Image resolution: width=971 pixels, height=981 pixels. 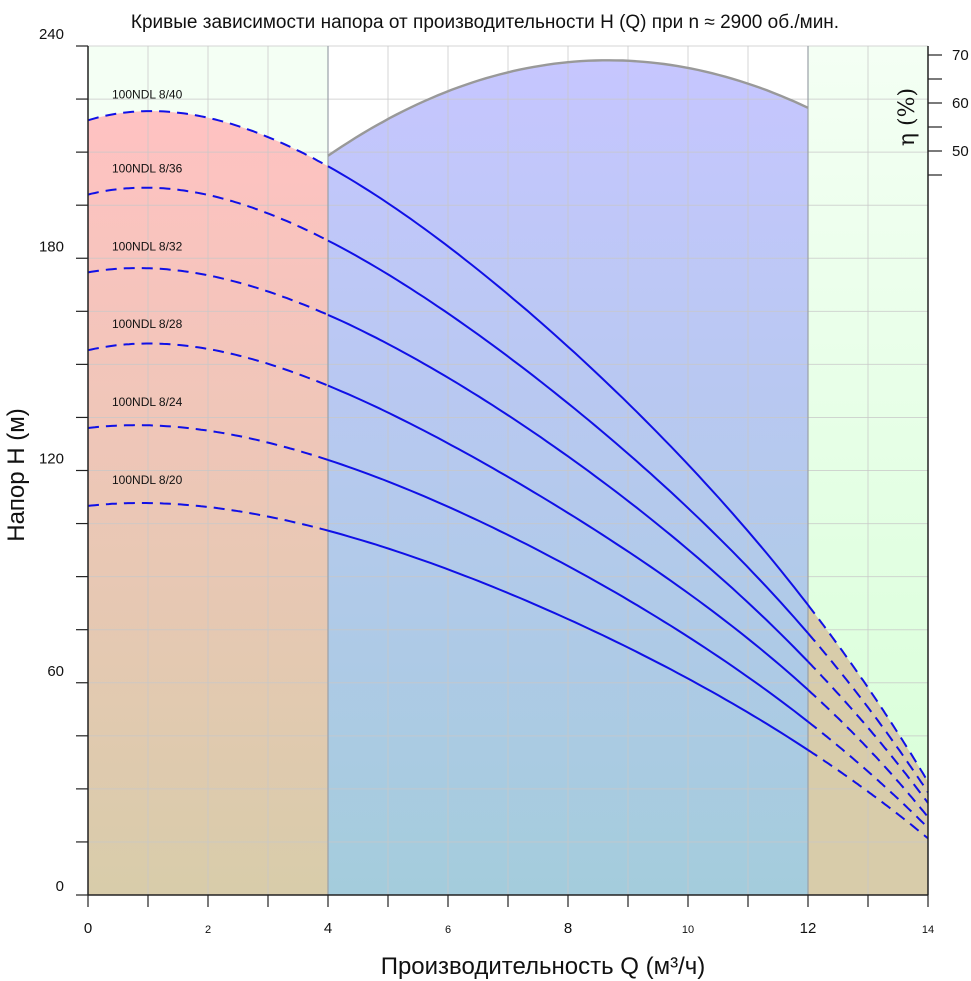 I want to click on series-label: 100NDL 8/40, so click(x=147, y=94).